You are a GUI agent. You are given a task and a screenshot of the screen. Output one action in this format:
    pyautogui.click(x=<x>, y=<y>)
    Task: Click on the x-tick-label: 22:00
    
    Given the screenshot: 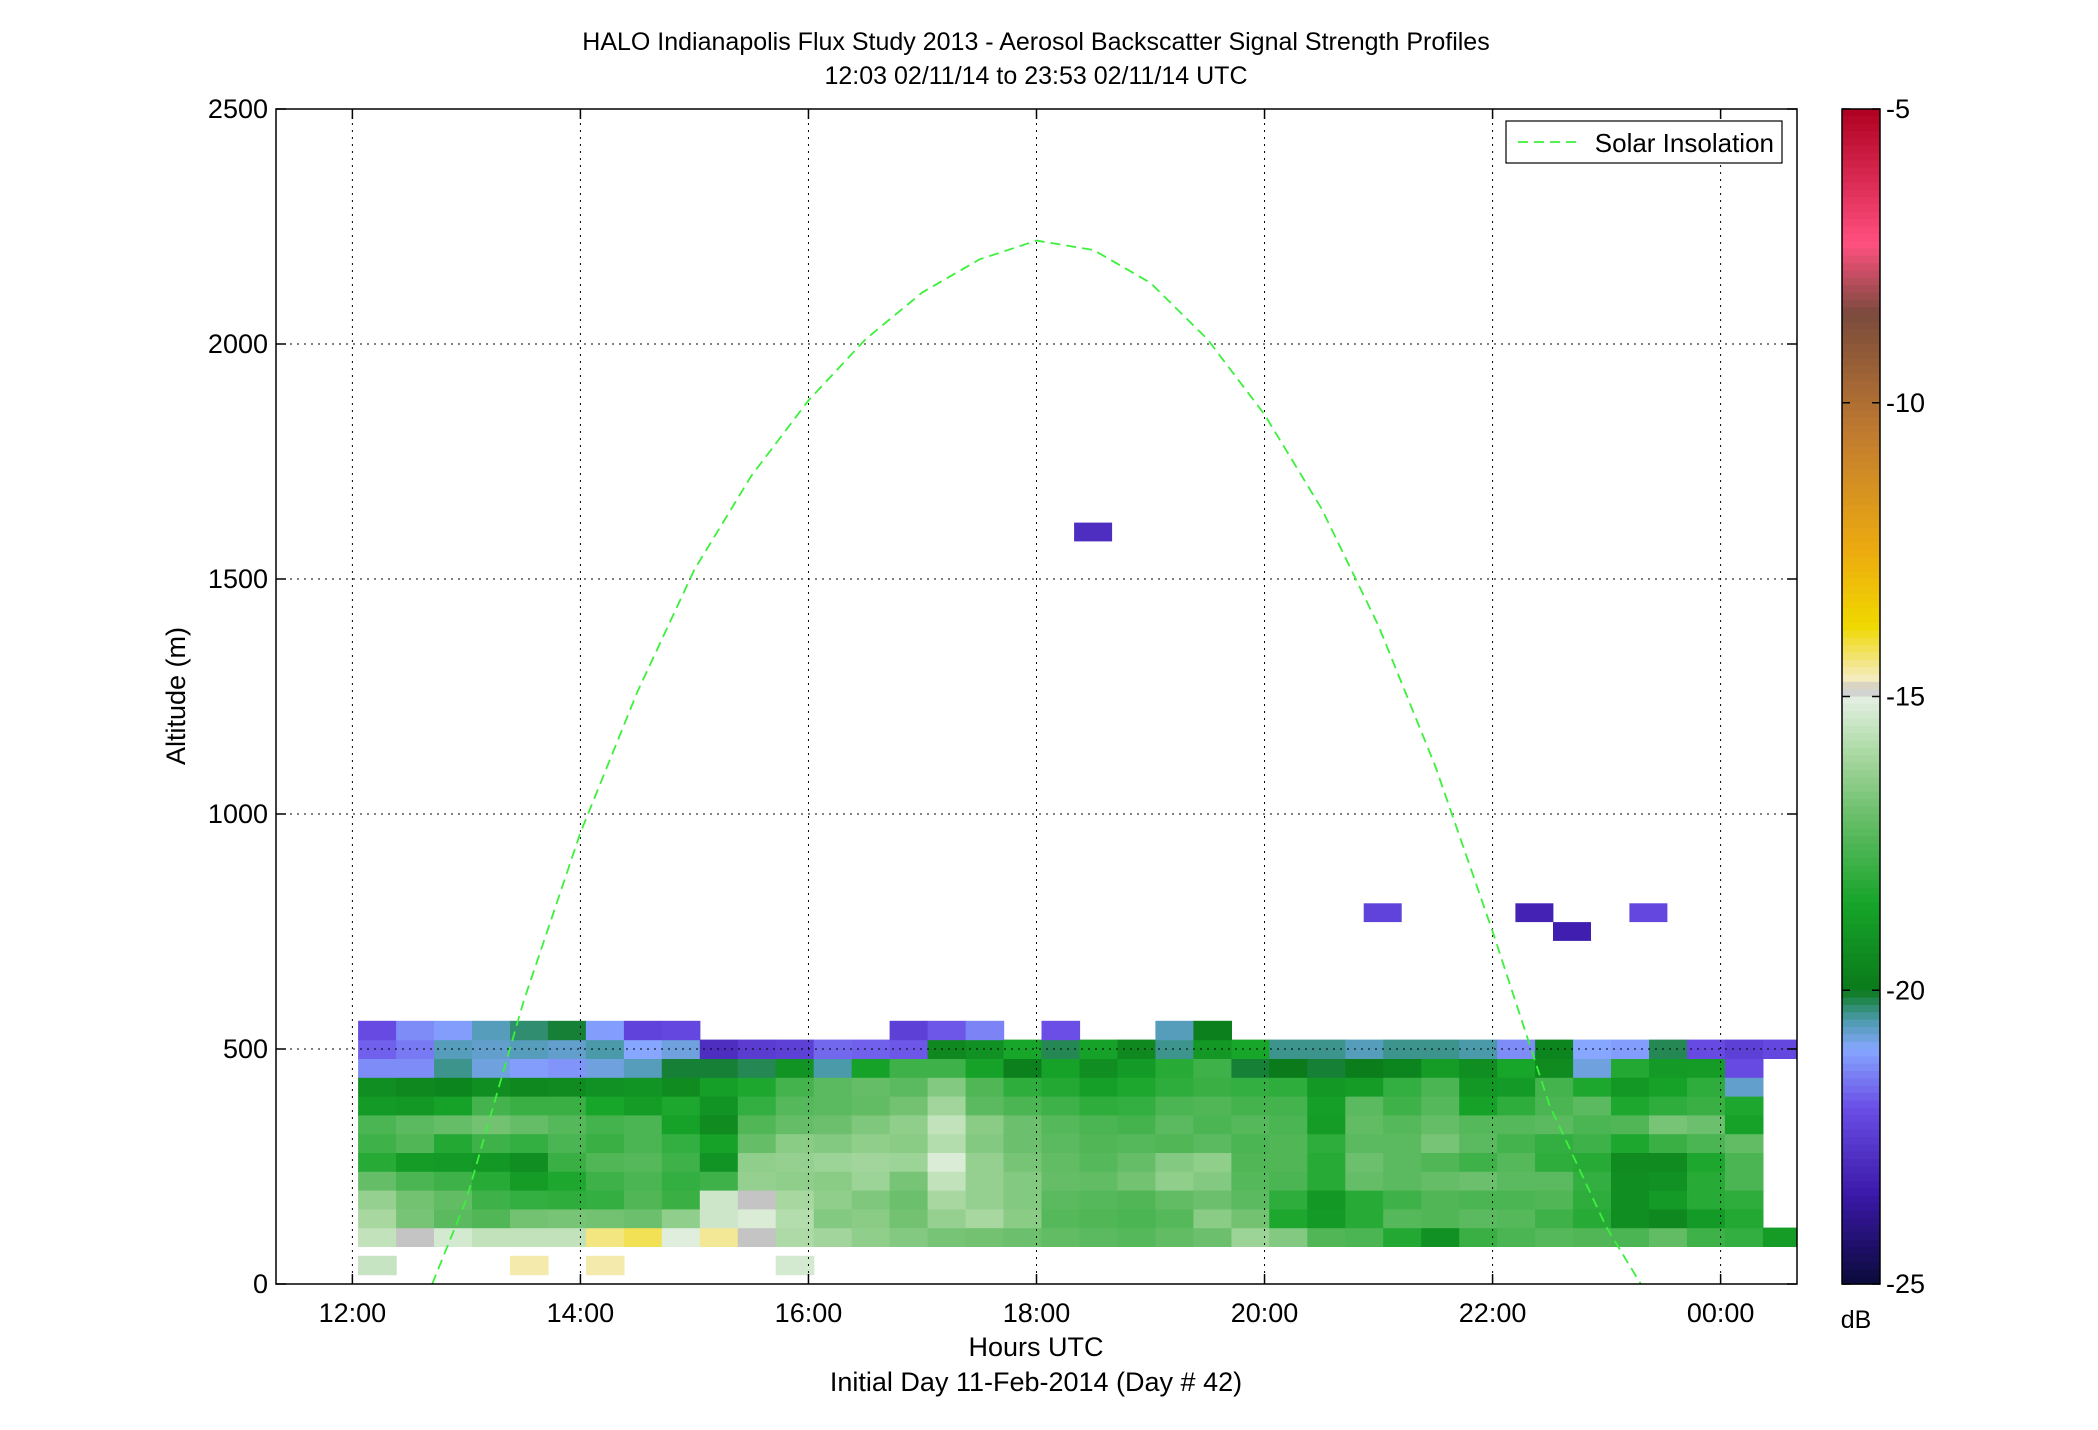 What is the action you would take?
    pyautogui.click(x=1493, y=1313)
    